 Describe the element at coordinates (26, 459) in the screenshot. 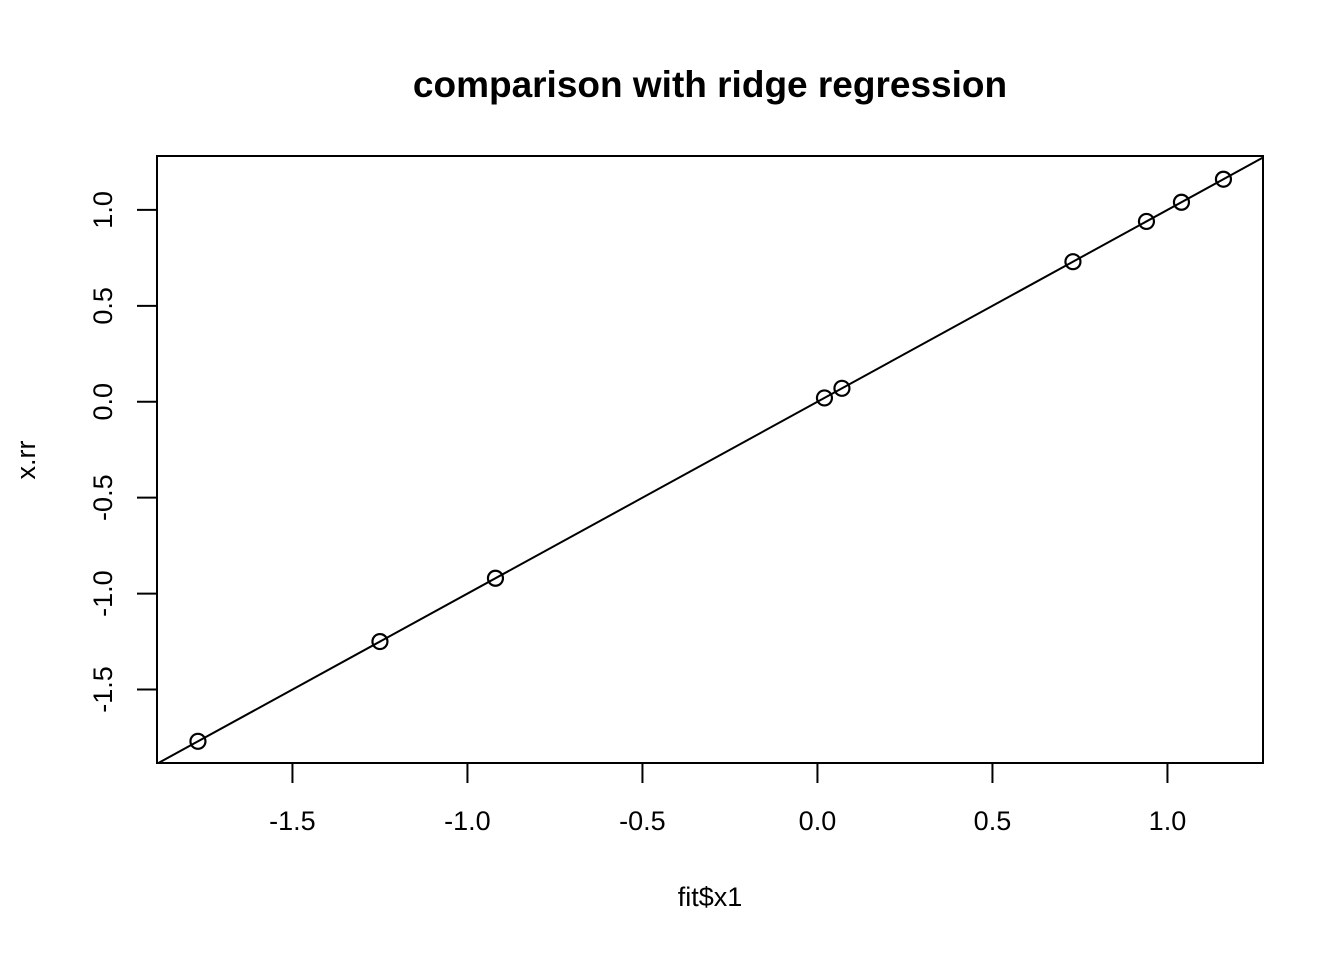

I see `y-axis-label: x.rr` at that location.